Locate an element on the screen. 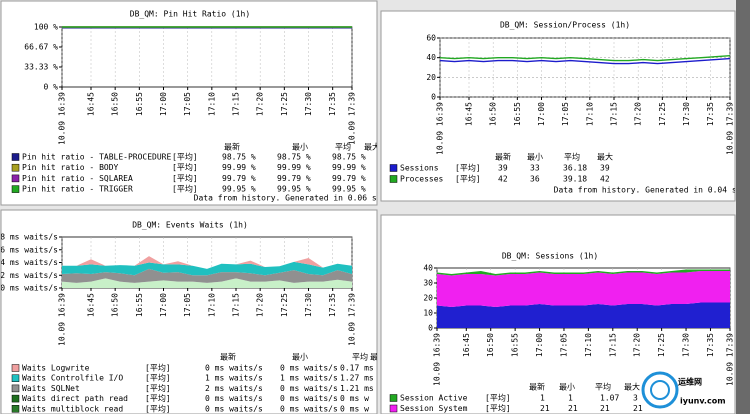 This screenshot has width=750, height=414. y-tick-label: 66.67 % is located at coordinates (41, 46).